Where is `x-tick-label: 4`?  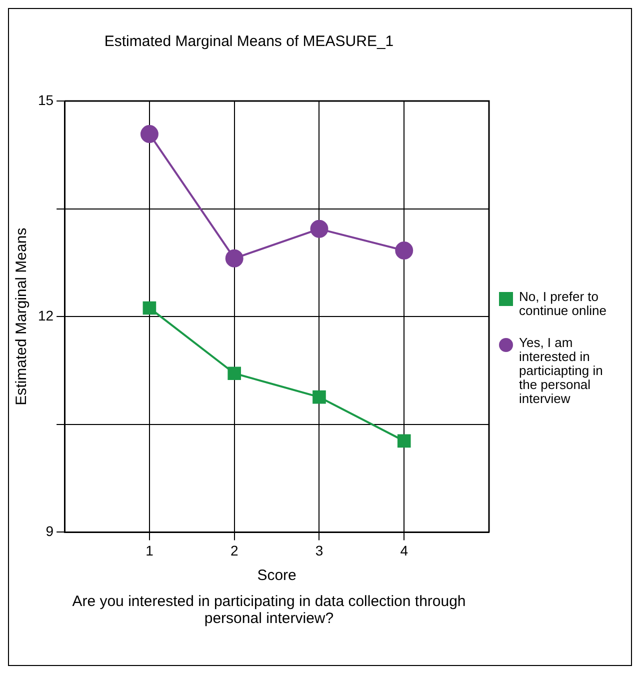
x-tick-label: 4 is located at coordinates (404, 550).